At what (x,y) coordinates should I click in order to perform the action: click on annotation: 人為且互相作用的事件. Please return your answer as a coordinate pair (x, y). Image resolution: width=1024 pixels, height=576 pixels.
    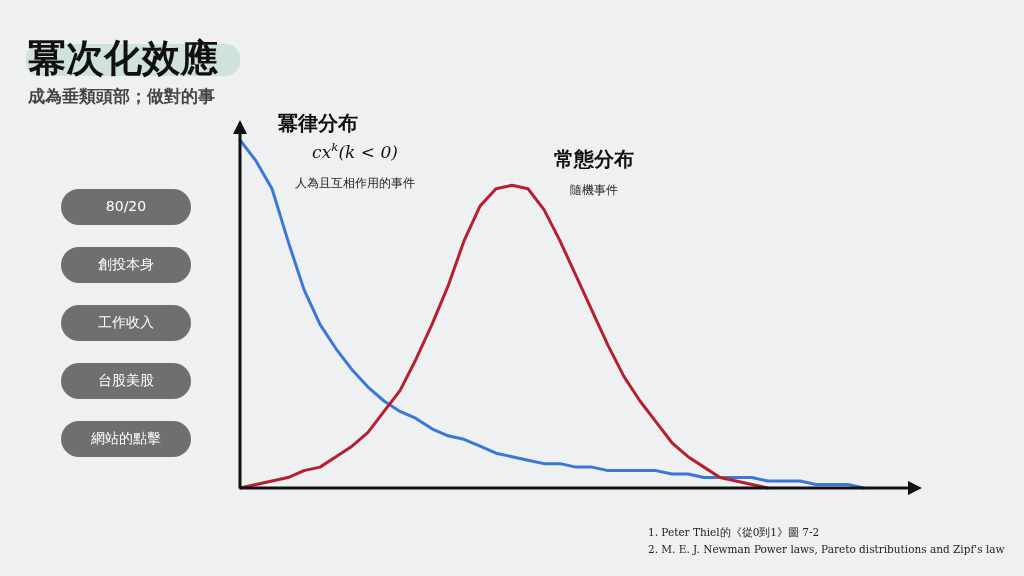
    Looking at the image, I should click on (355, 183).